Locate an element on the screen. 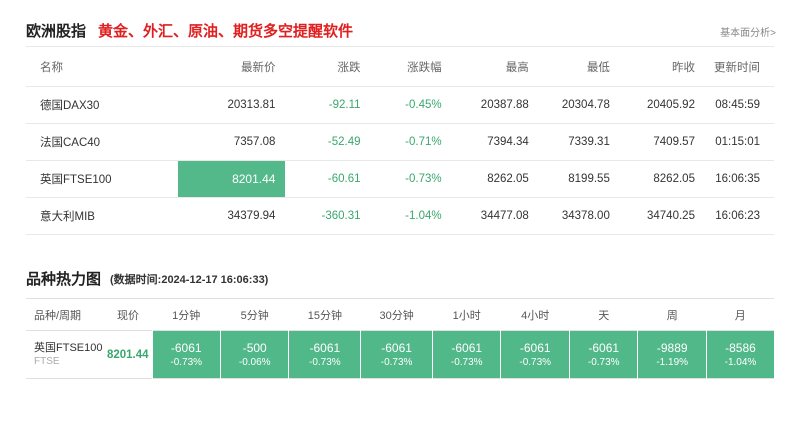 The image size is (800, 426). heatmap-header-row: 品种/周期 现价 1分钟 5分钟 15分钟 30分钟 1小时 4小时 天 周 月 is located at coordinates (400, 314).